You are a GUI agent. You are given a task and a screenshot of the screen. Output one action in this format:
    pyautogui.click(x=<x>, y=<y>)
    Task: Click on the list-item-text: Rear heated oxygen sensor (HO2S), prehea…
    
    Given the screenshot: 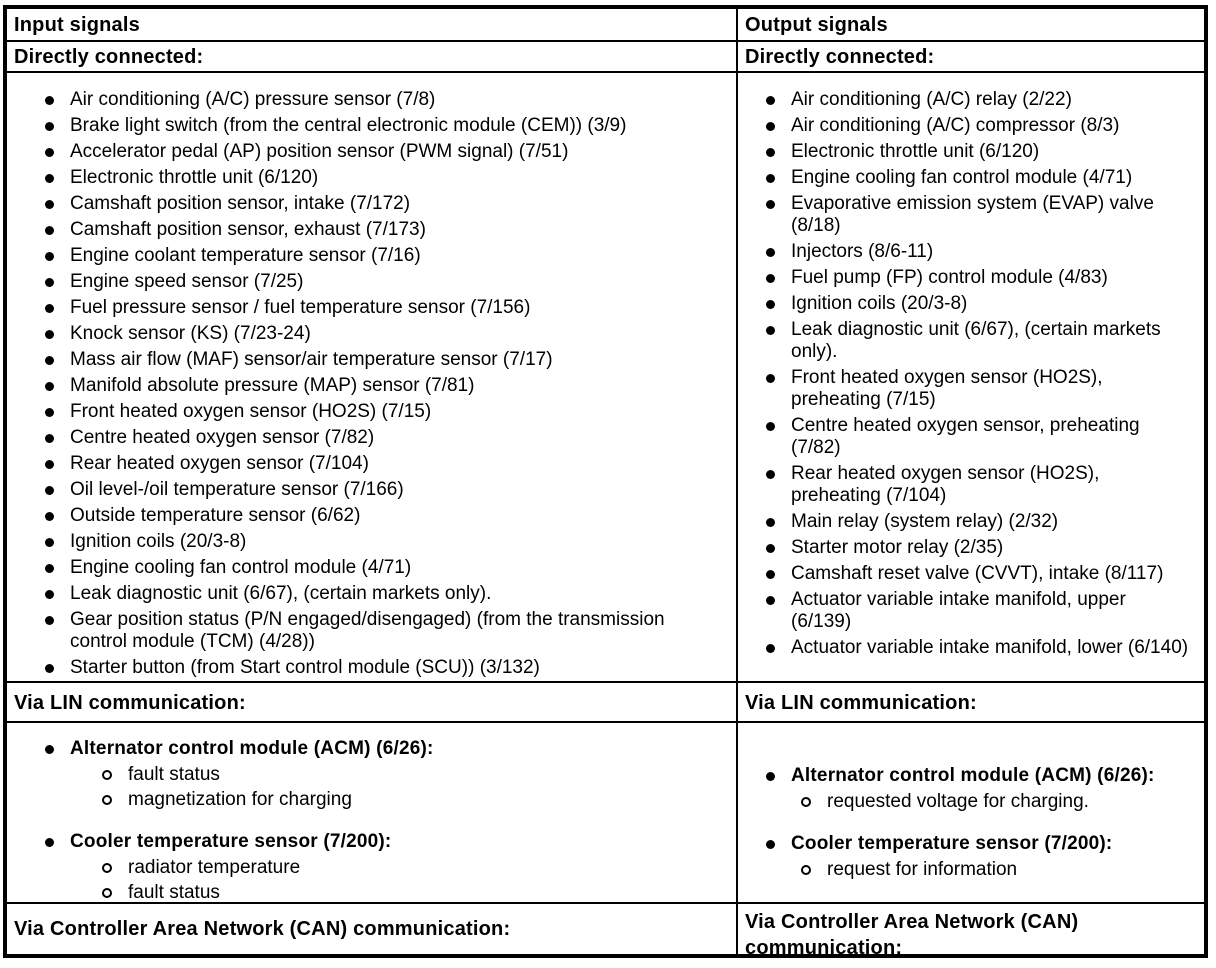 What is the action you would take?
    pyautogui.click(x=945, y=484)
    